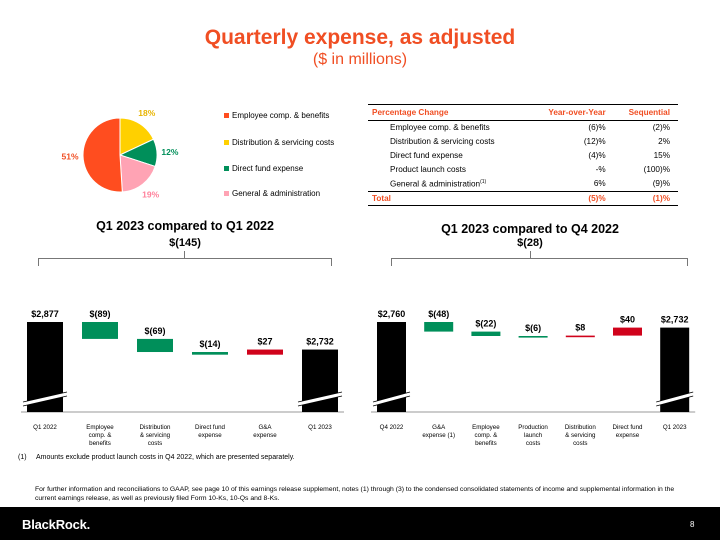 The image size is (720, 540). What do you see at coordinates (530, 229) in the screenshot?
I see `waterfall-2-title: Q1 2023 compared to Q4 2022` at bounding box center [530, 229].